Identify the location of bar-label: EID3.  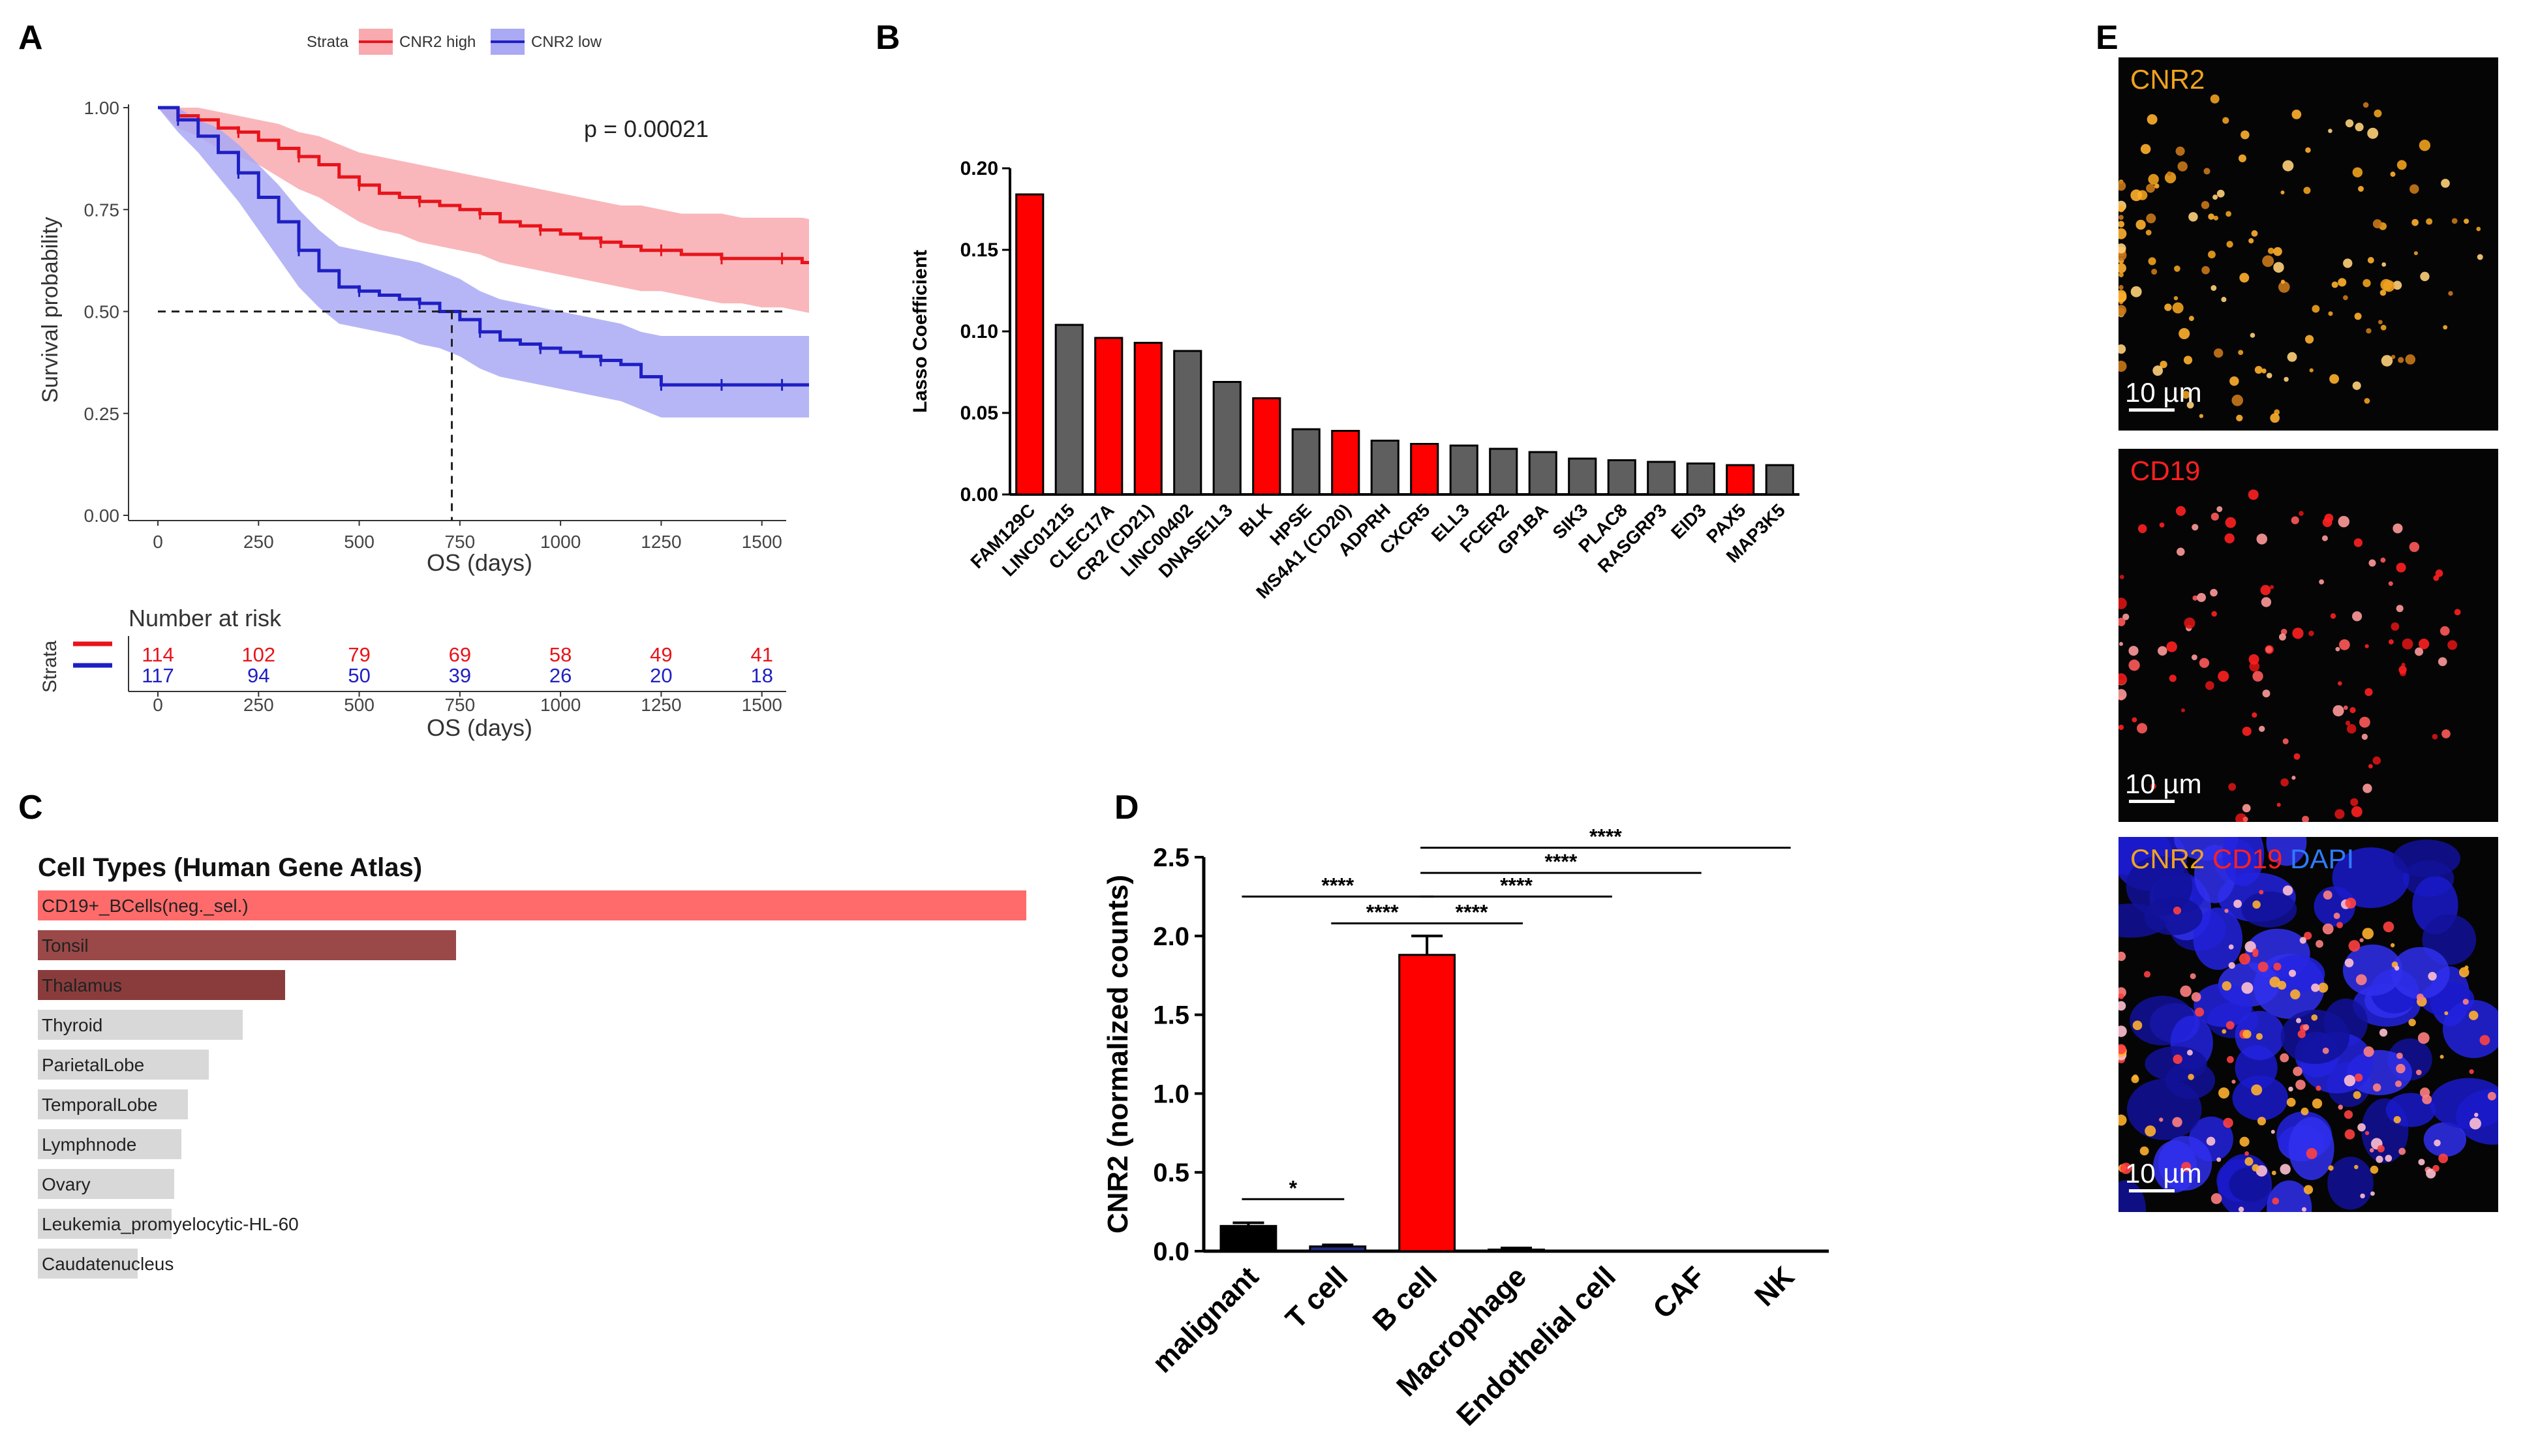
(1688, 522).